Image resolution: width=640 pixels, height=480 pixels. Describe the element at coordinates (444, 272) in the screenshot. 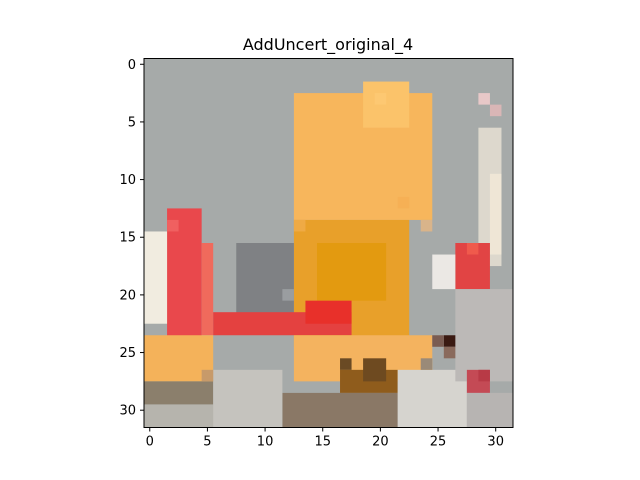

I see `region-right-light-patch` at that location.